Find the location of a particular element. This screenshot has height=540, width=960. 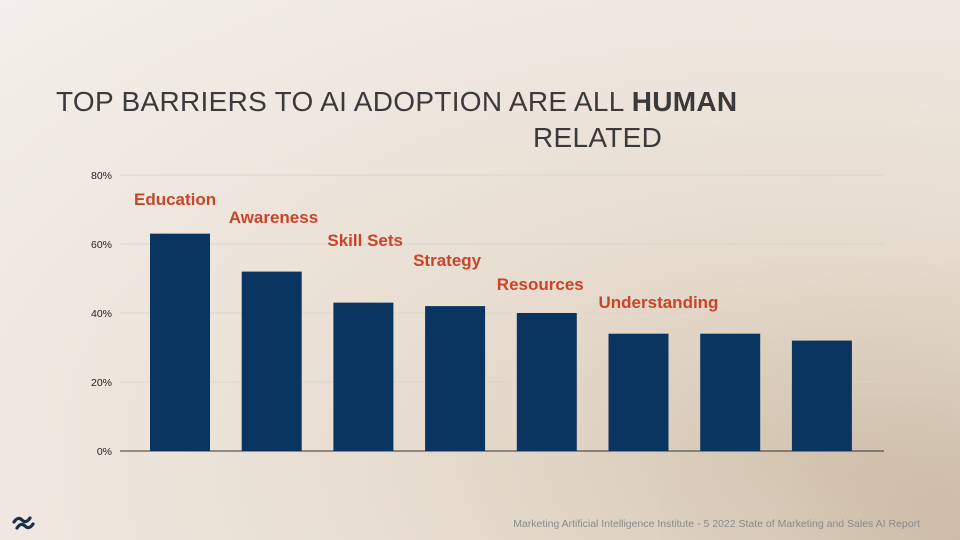

y-tick-label: 80% is located at coordinates (101, 176).